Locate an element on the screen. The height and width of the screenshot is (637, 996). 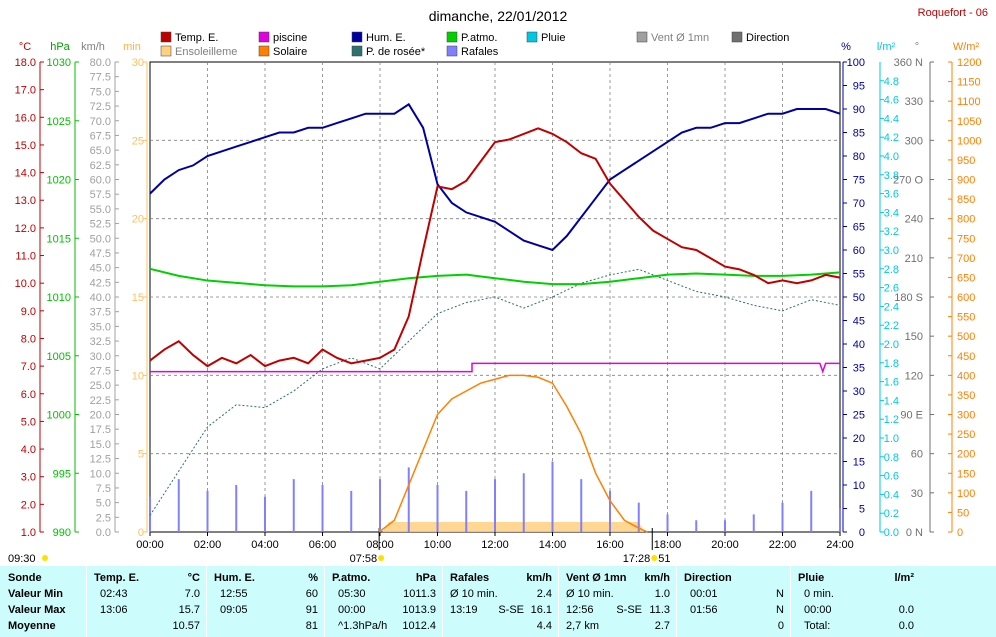
axis-label-dir: 300 is located at coordinates (914, 141).